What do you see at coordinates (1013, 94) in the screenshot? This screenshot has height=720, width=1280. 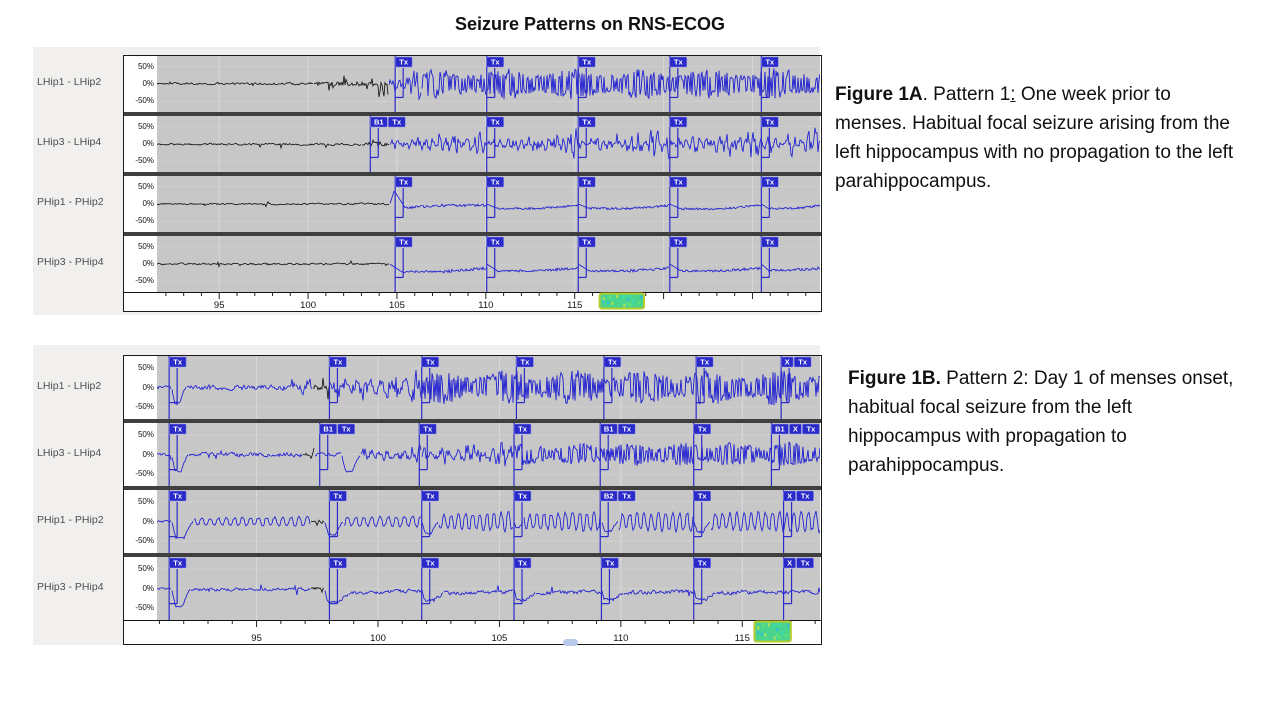 I see `figure-1a-caption-colon: :` at bounding box center [1013, 94].